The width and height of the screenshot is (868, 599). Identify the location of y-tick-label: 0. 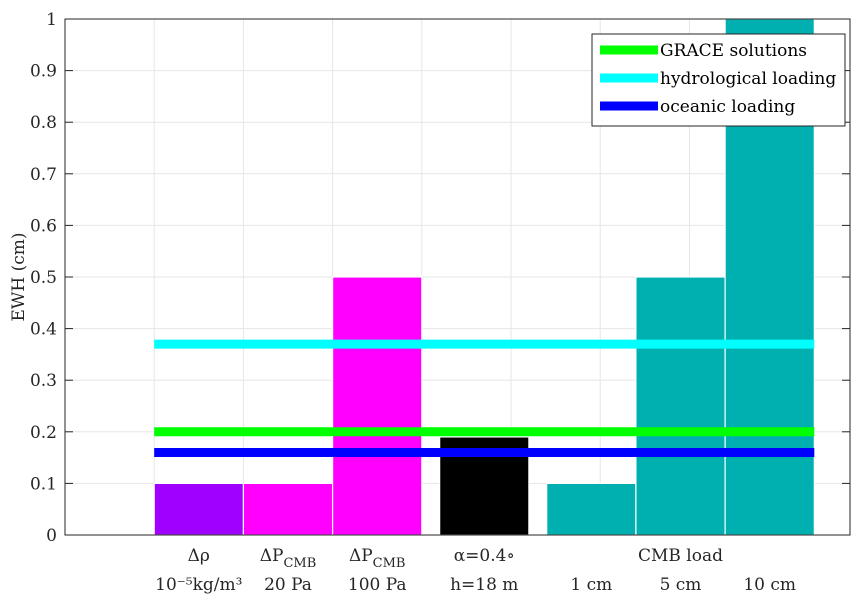
(51, 536).